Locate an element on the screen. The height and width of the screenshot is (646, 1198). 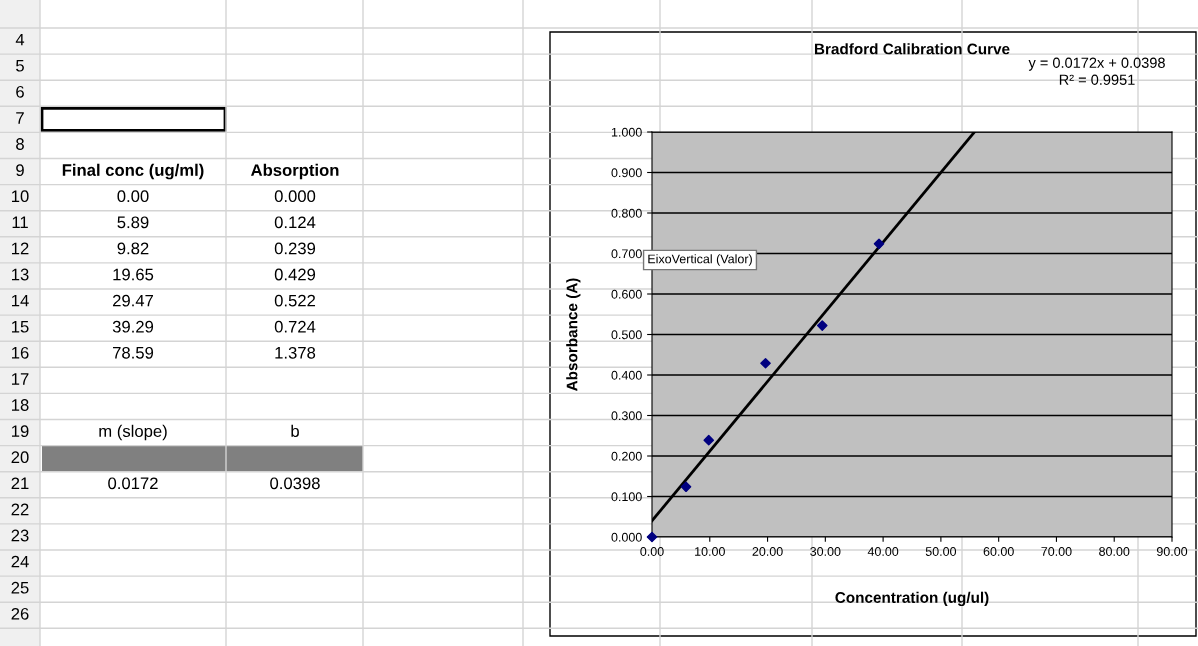
text: 0.0398 is located at coordinates (295, 483).